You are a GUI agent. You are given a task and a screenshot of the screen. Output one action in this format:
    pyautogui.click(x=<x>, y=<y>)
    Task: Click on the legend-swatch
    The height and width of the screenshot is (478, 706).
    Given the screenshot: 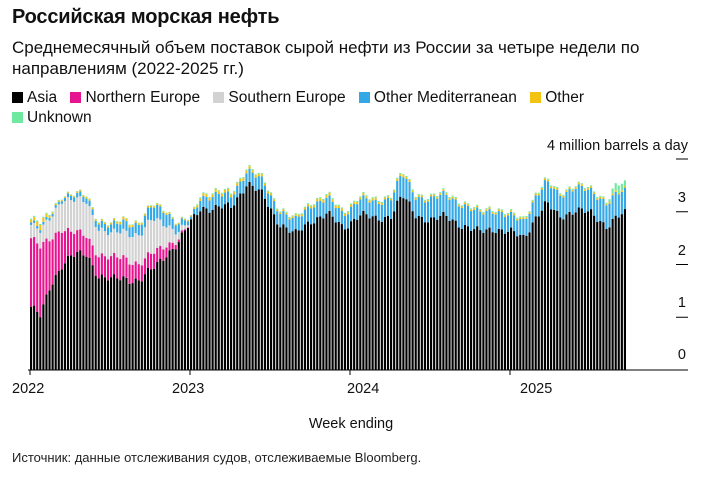 What is the action you would take?
    pyautogui.click(x=76, y=97)
    